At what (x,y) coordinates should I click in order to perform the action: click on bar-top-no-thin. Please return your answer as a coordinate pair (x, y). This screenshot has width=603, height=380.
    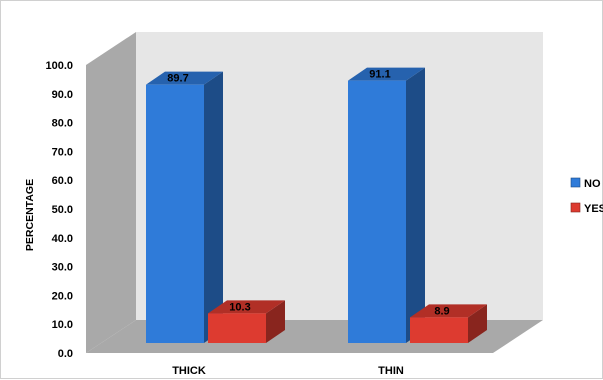
    Looking at the image, I should click on (386, 74).